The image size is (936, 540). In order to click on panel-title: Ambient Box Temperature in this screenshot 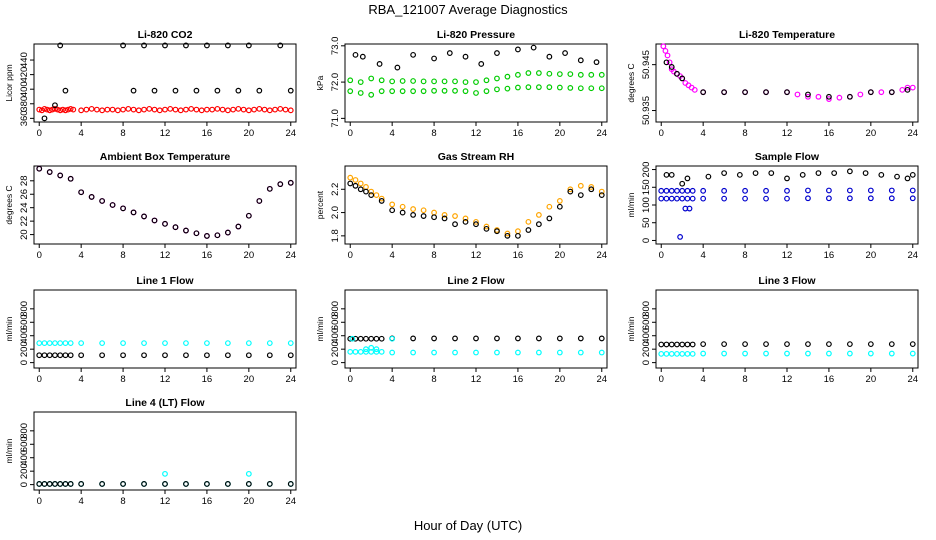, I will do `click(165, 157)`.